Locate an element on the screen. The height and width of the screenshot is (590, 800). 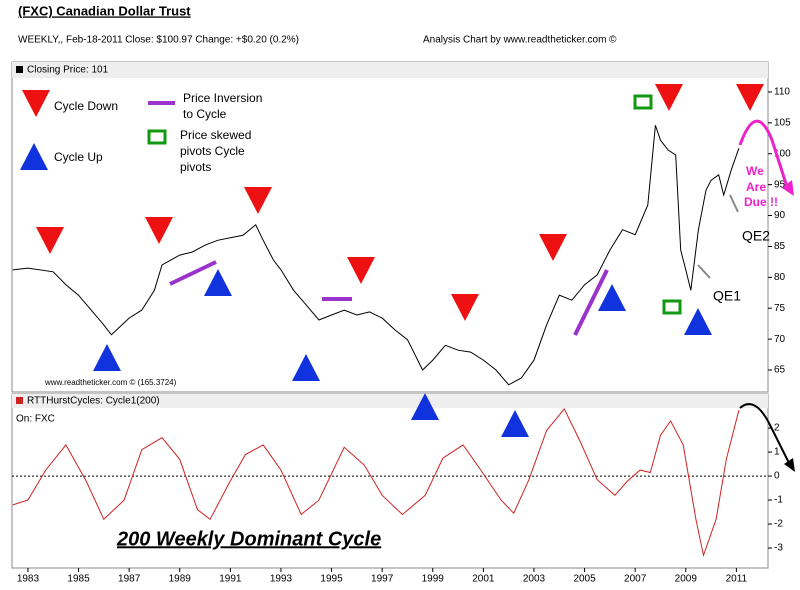
panel-subtitle: On: FXC is located at coordinates (35, 419).